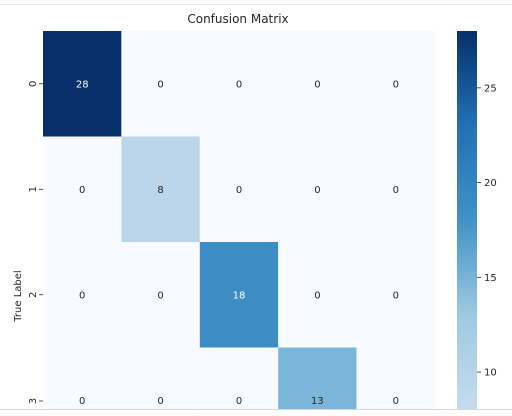  What do you see at coordinates (490, 278) in the screenshot?
I see `colorbar-tick-label-1: 15` at bounding box center [490, 278].